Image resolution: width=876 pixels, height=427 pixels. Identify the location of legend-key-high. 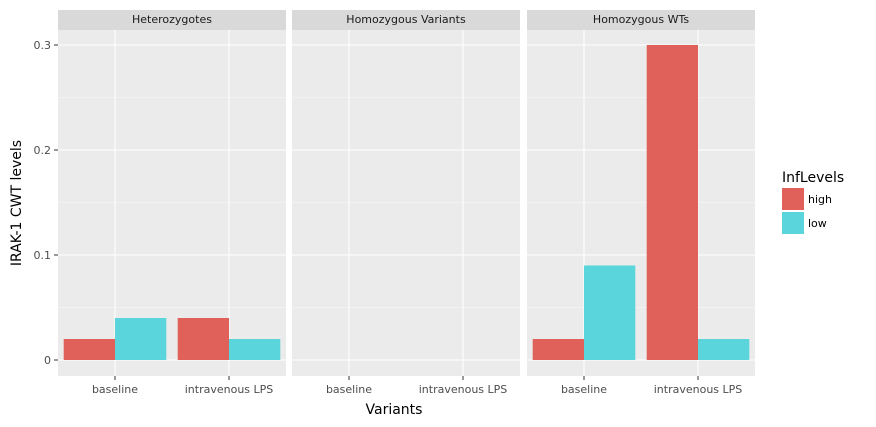
(793, 199).